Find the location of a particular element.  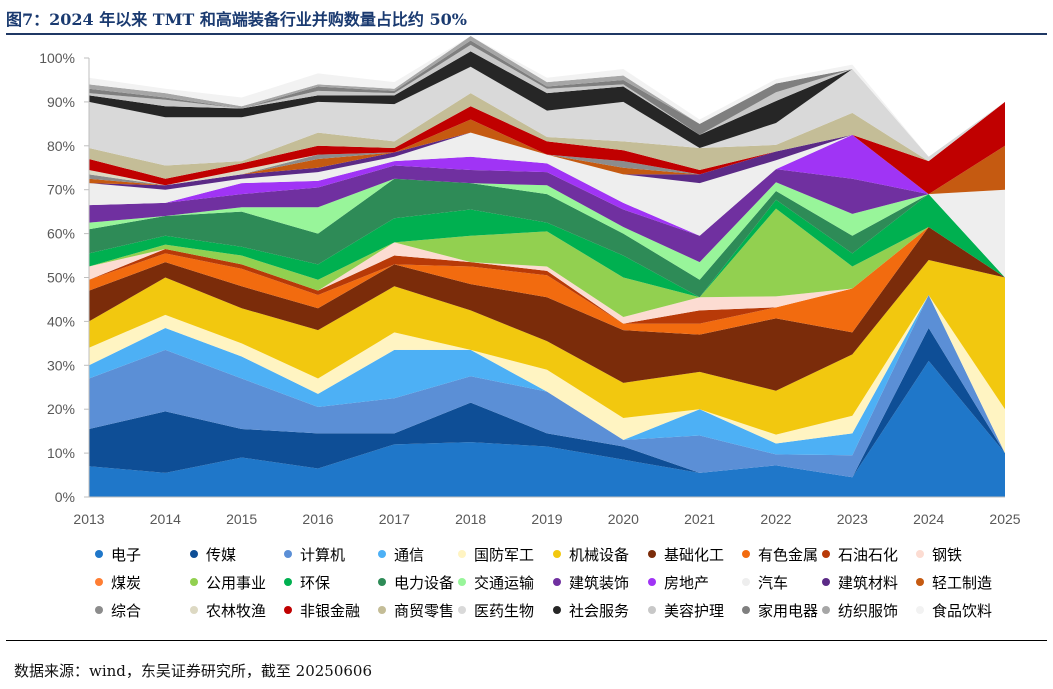

legend-label: 纺织服饰 is located at coordinates (868, 610).